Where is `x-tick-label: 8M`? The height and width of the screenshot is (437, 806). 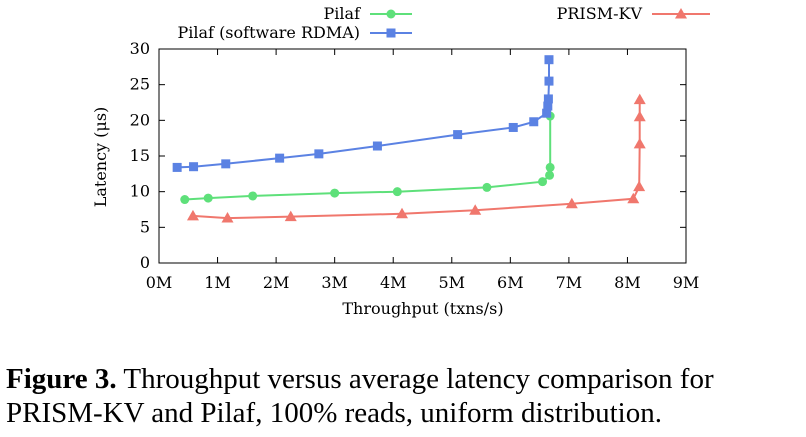
x-tick-label: 8M is located at coordinates (627, 282).